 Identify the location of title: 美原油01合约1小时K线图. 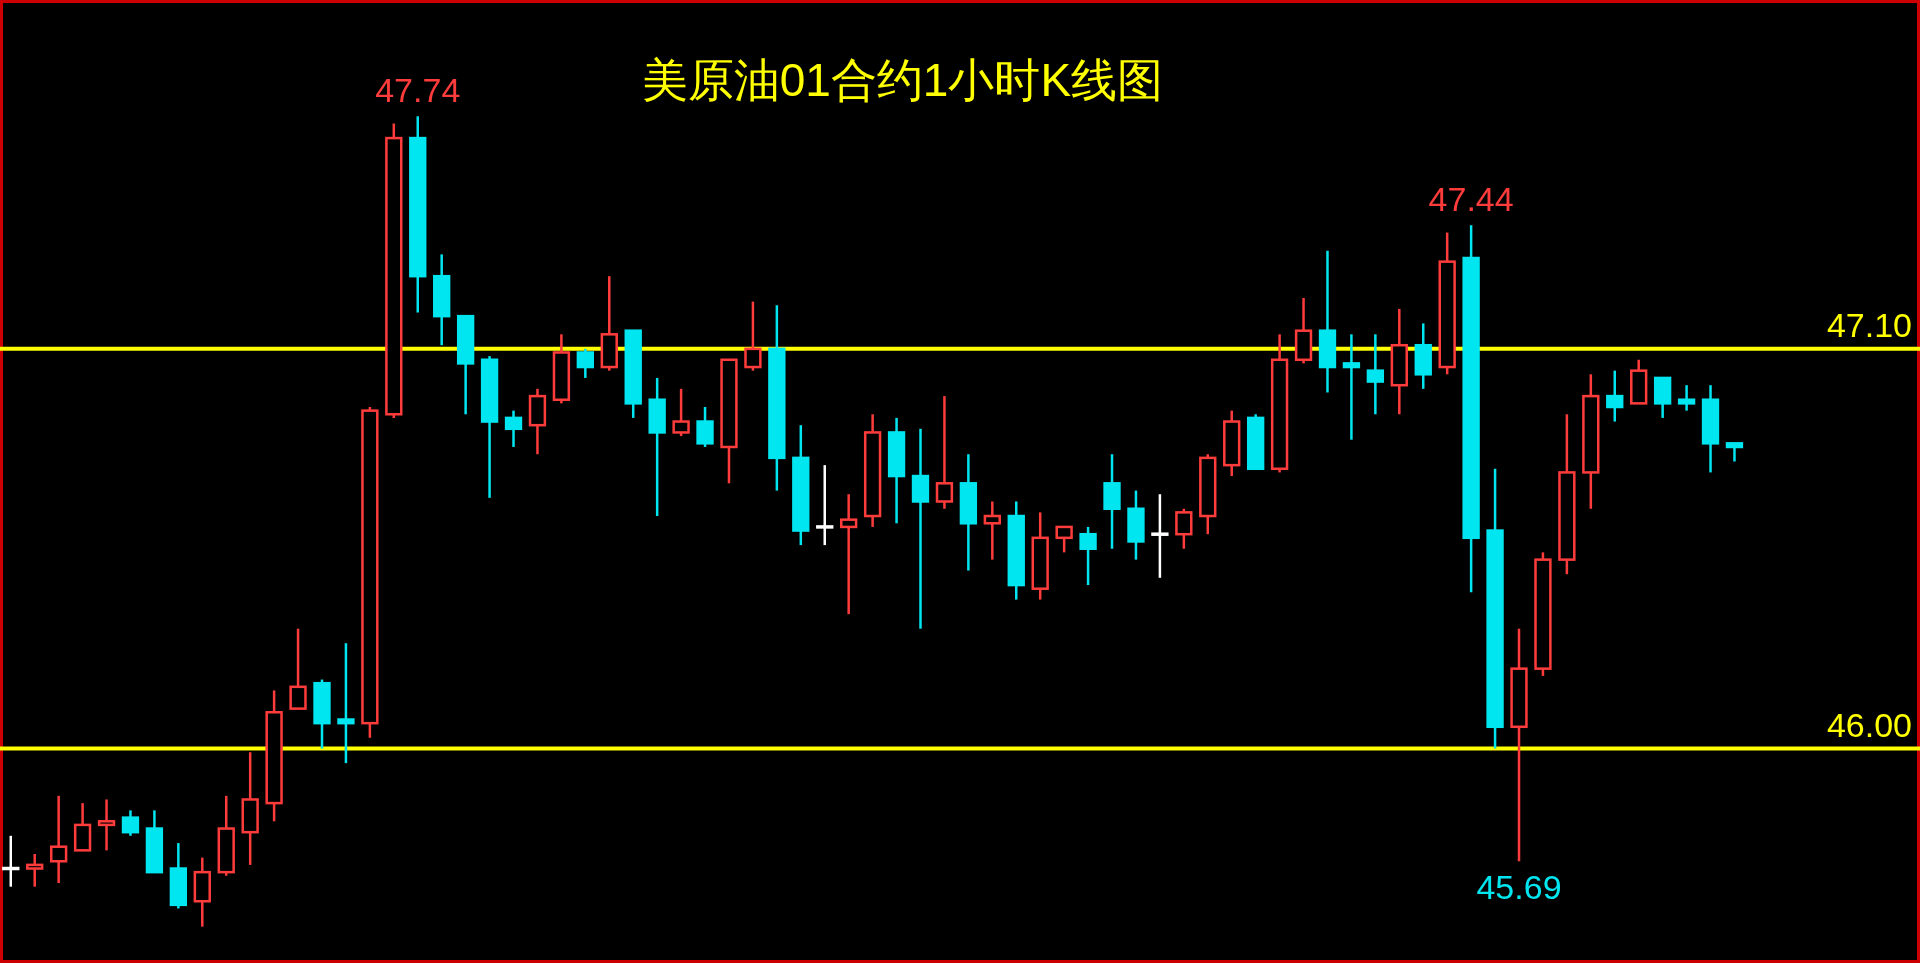
(902, 80).